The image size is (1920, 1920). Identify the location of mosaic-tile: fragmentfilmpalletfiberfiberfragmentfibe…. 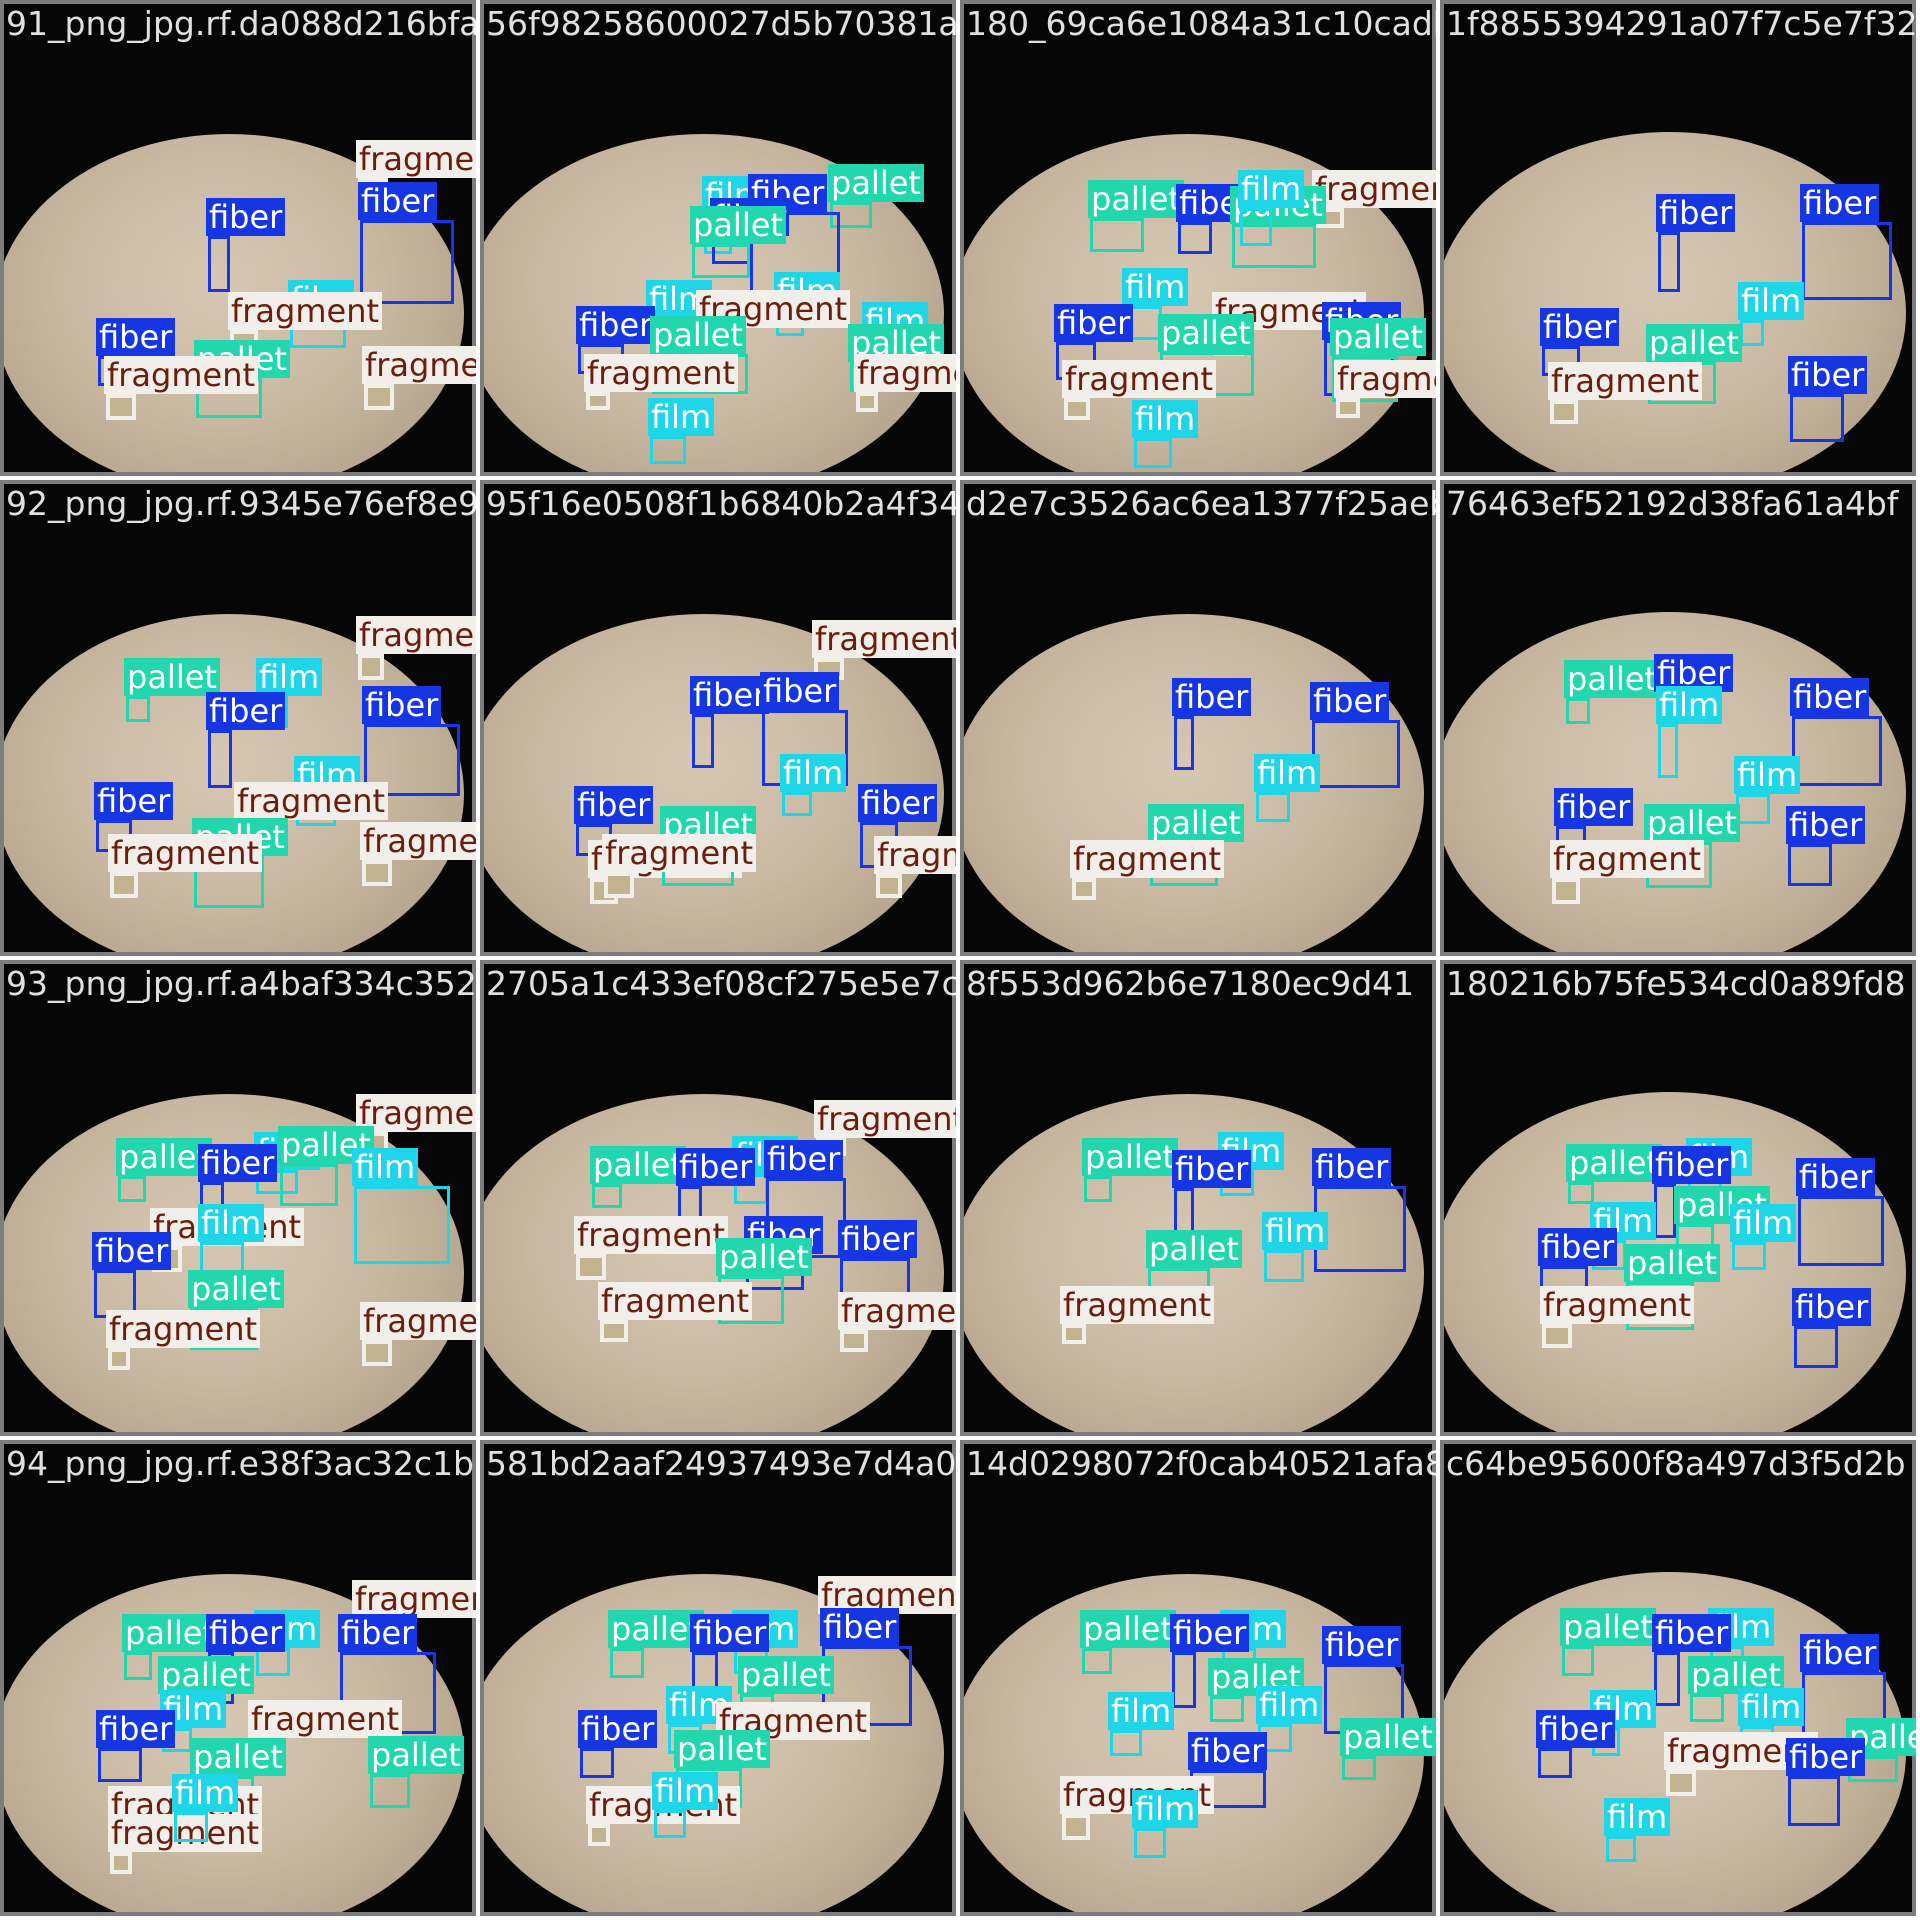
(718, 1198).